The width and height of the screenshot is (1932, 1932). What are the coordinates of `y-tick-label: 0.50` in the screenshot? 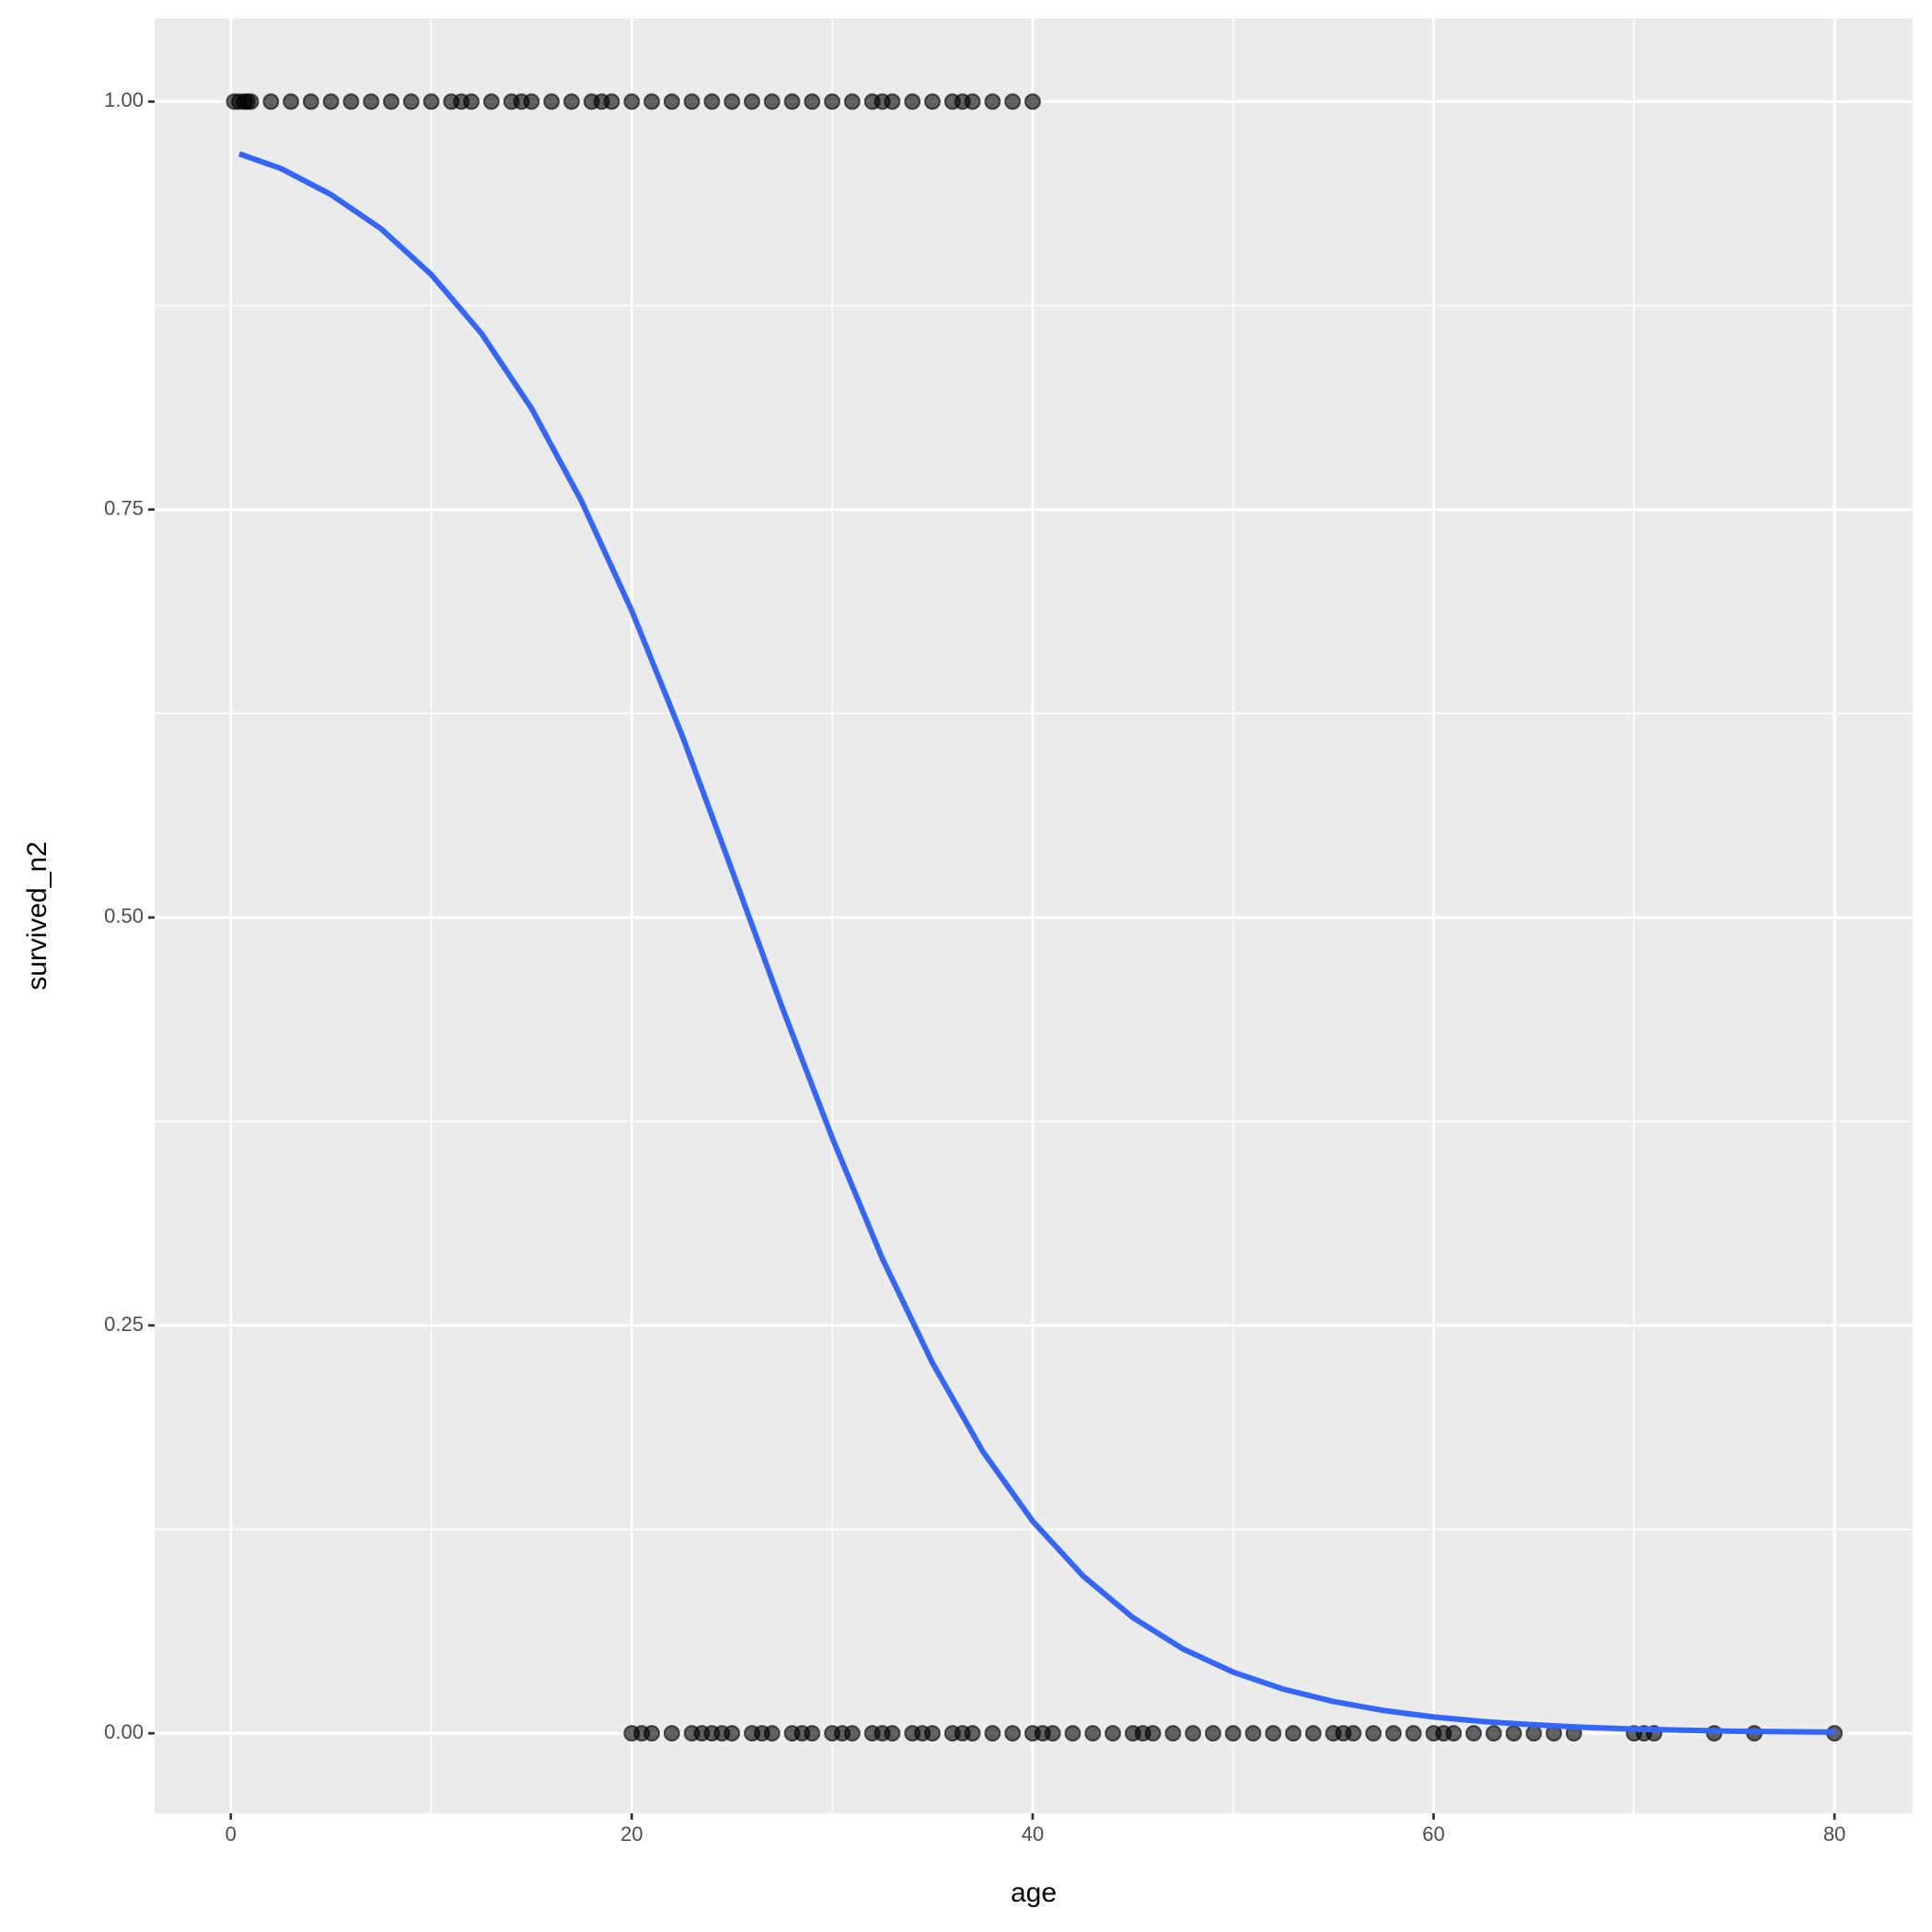 It's located at (124, 917).